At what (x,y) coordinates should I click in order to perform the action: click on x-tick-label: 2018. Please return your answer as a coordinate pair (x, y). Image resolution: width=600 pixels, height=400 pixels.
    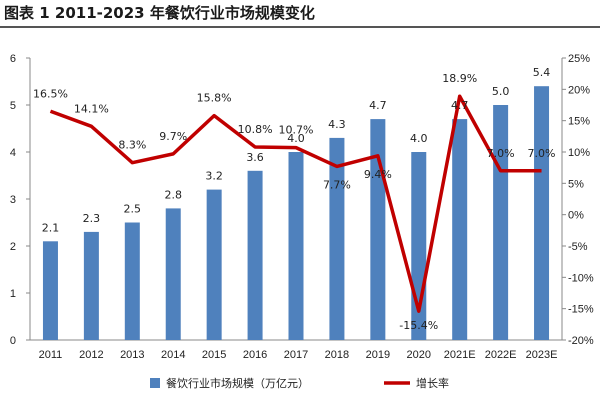
    Looking at the image, I should click on (337, 355).